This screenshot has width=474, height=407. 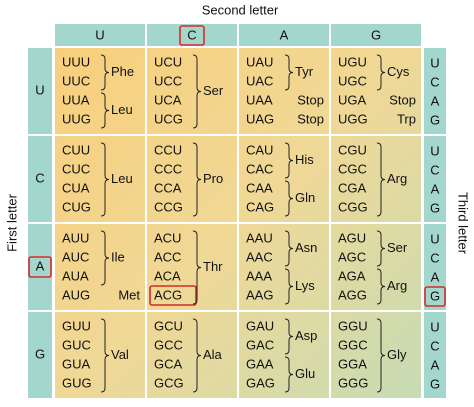 I want to click on codon: UCA, so click(x=168, y=99).